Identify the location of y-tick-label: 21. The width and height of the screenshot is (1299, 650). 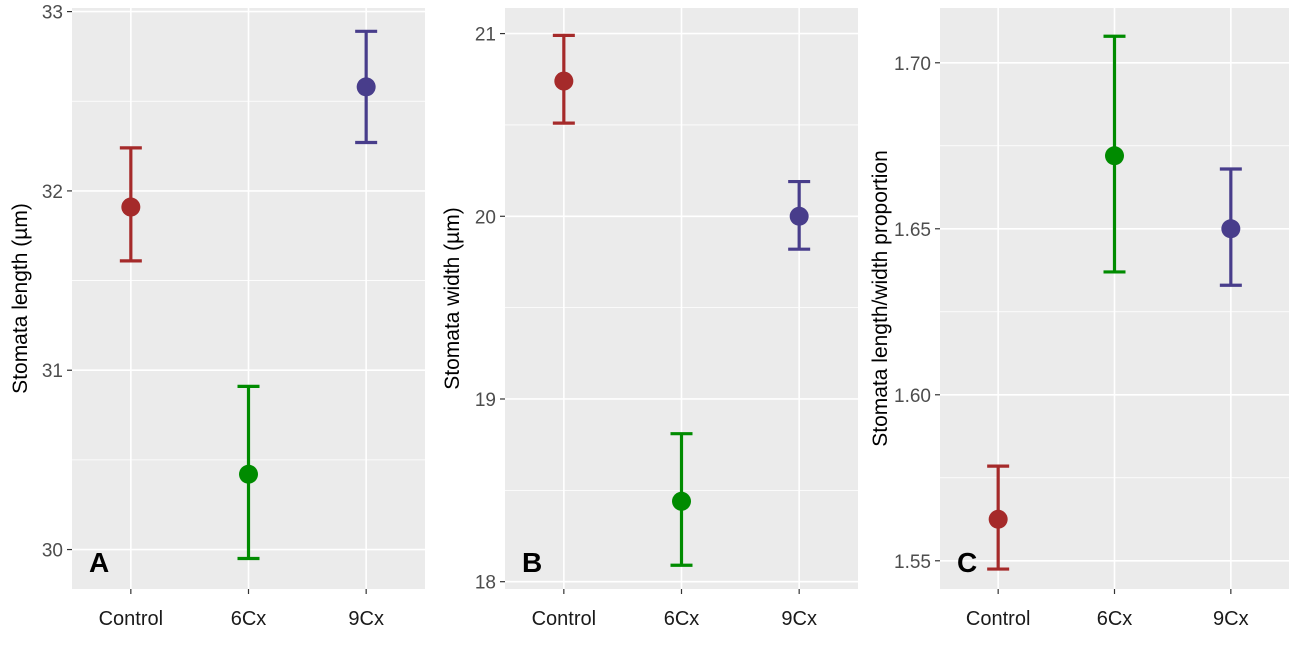
(485, 35).